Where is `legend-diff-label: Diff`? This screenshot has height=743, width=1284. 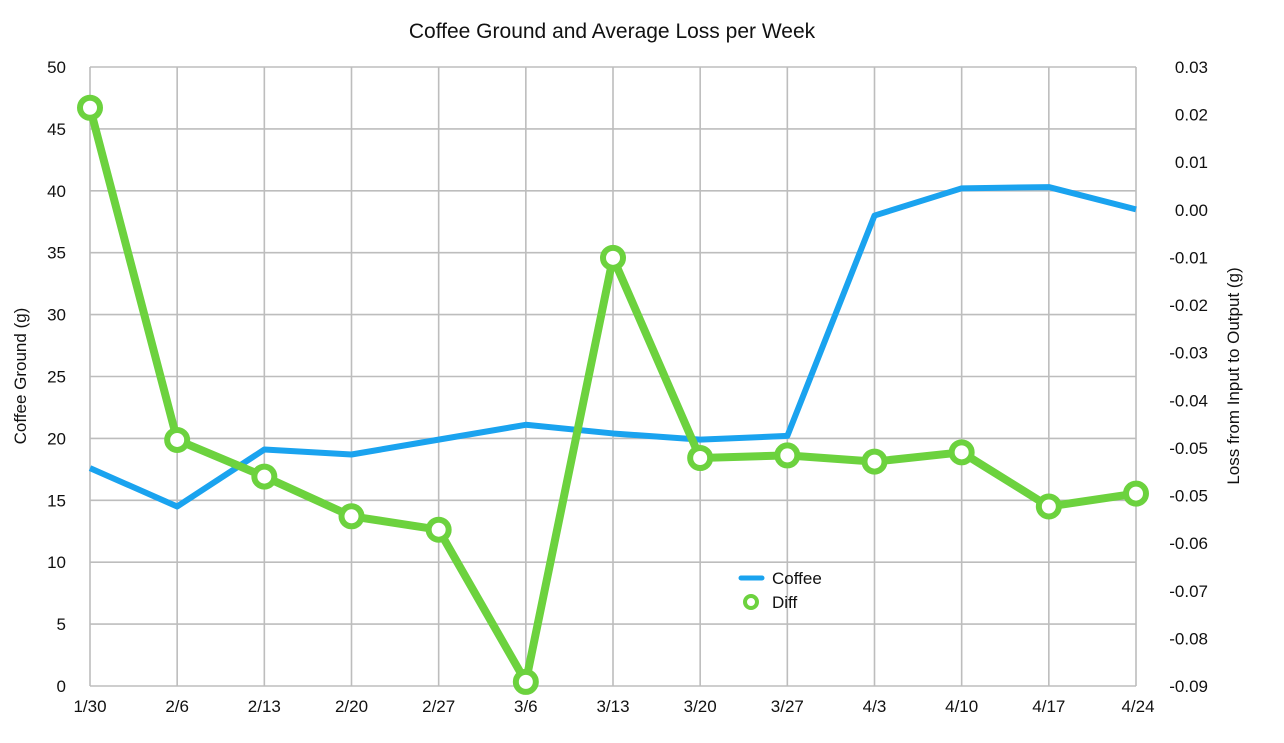 legend-diff-label: Diff is located at coordinates (784, 602).